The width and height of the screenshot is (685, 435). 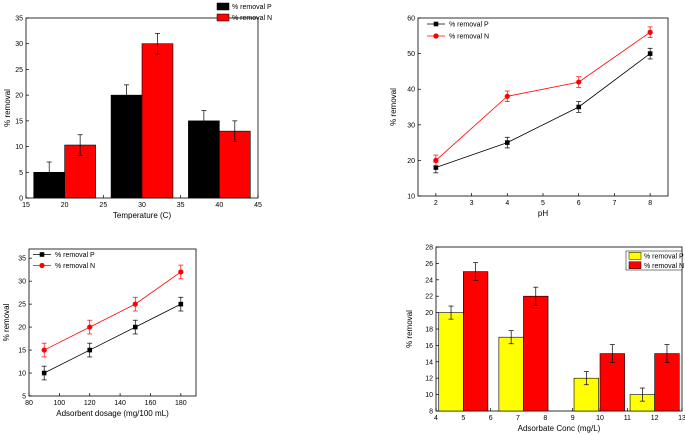 I want to click on y-tick-label: 28, so click(x=429, y=248).